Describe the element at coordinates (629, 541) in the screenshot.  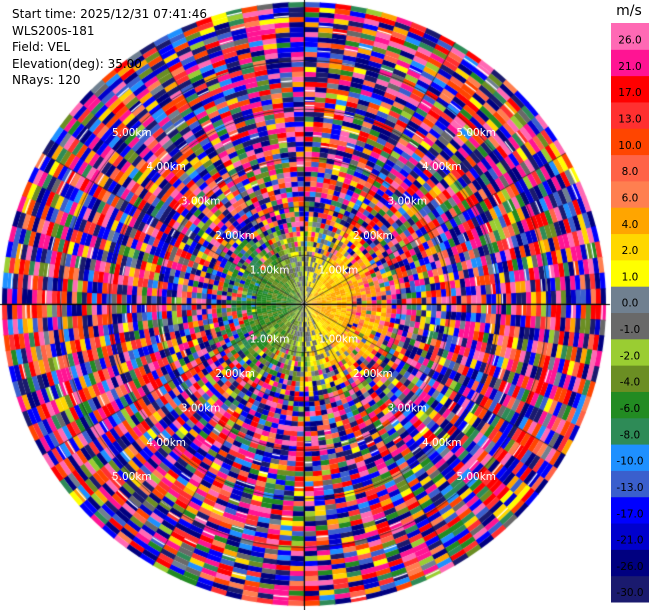
I see `colorbar-tick-label: -21.0` at that location.